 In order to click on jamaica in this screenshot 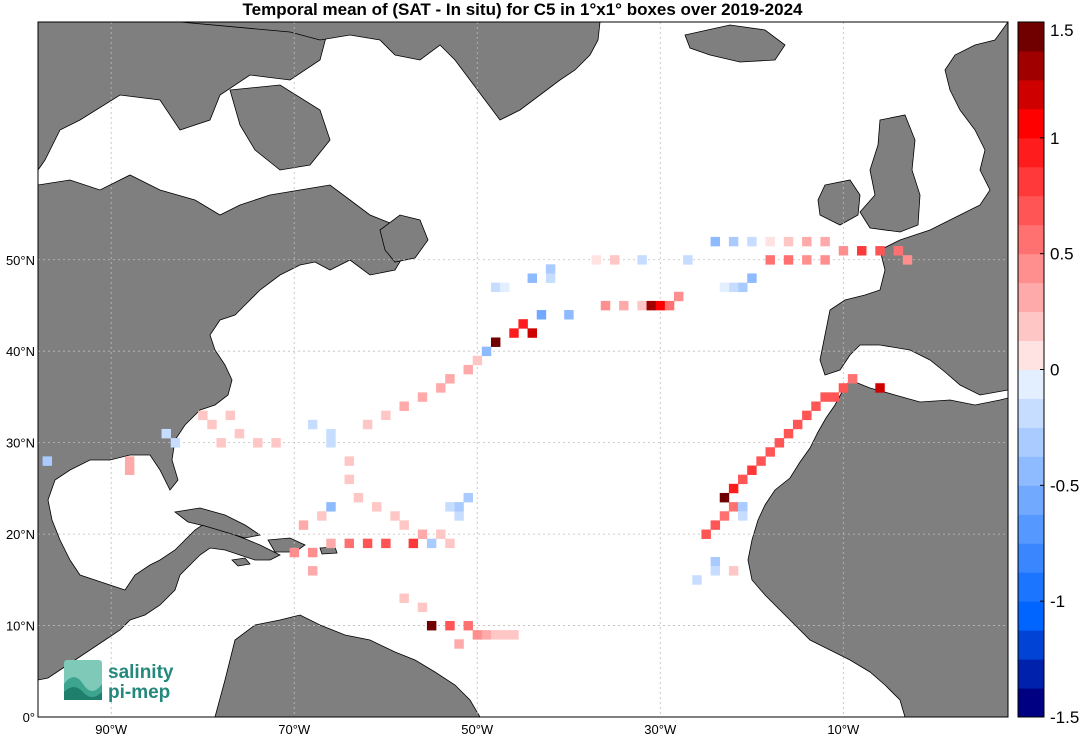, I will do `click(241, 562)`.